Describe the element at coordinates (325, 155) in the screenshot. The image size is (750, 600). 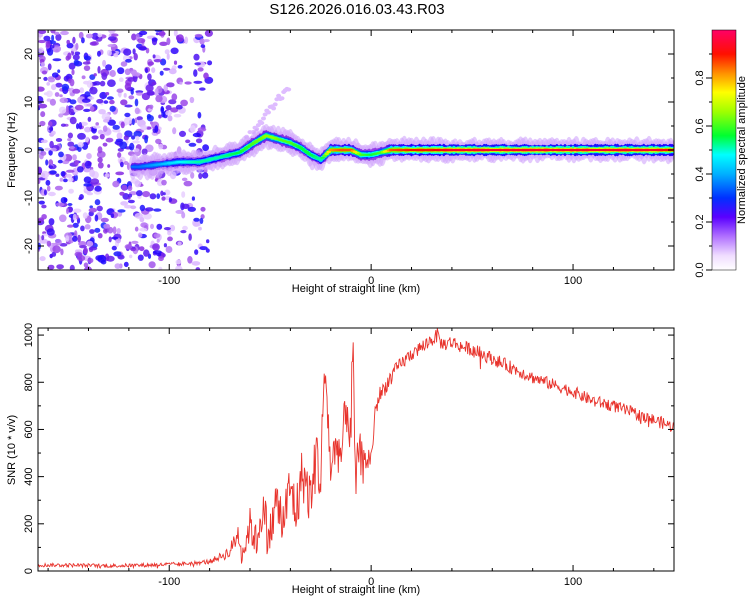
I see `ridge-cell` at that location.